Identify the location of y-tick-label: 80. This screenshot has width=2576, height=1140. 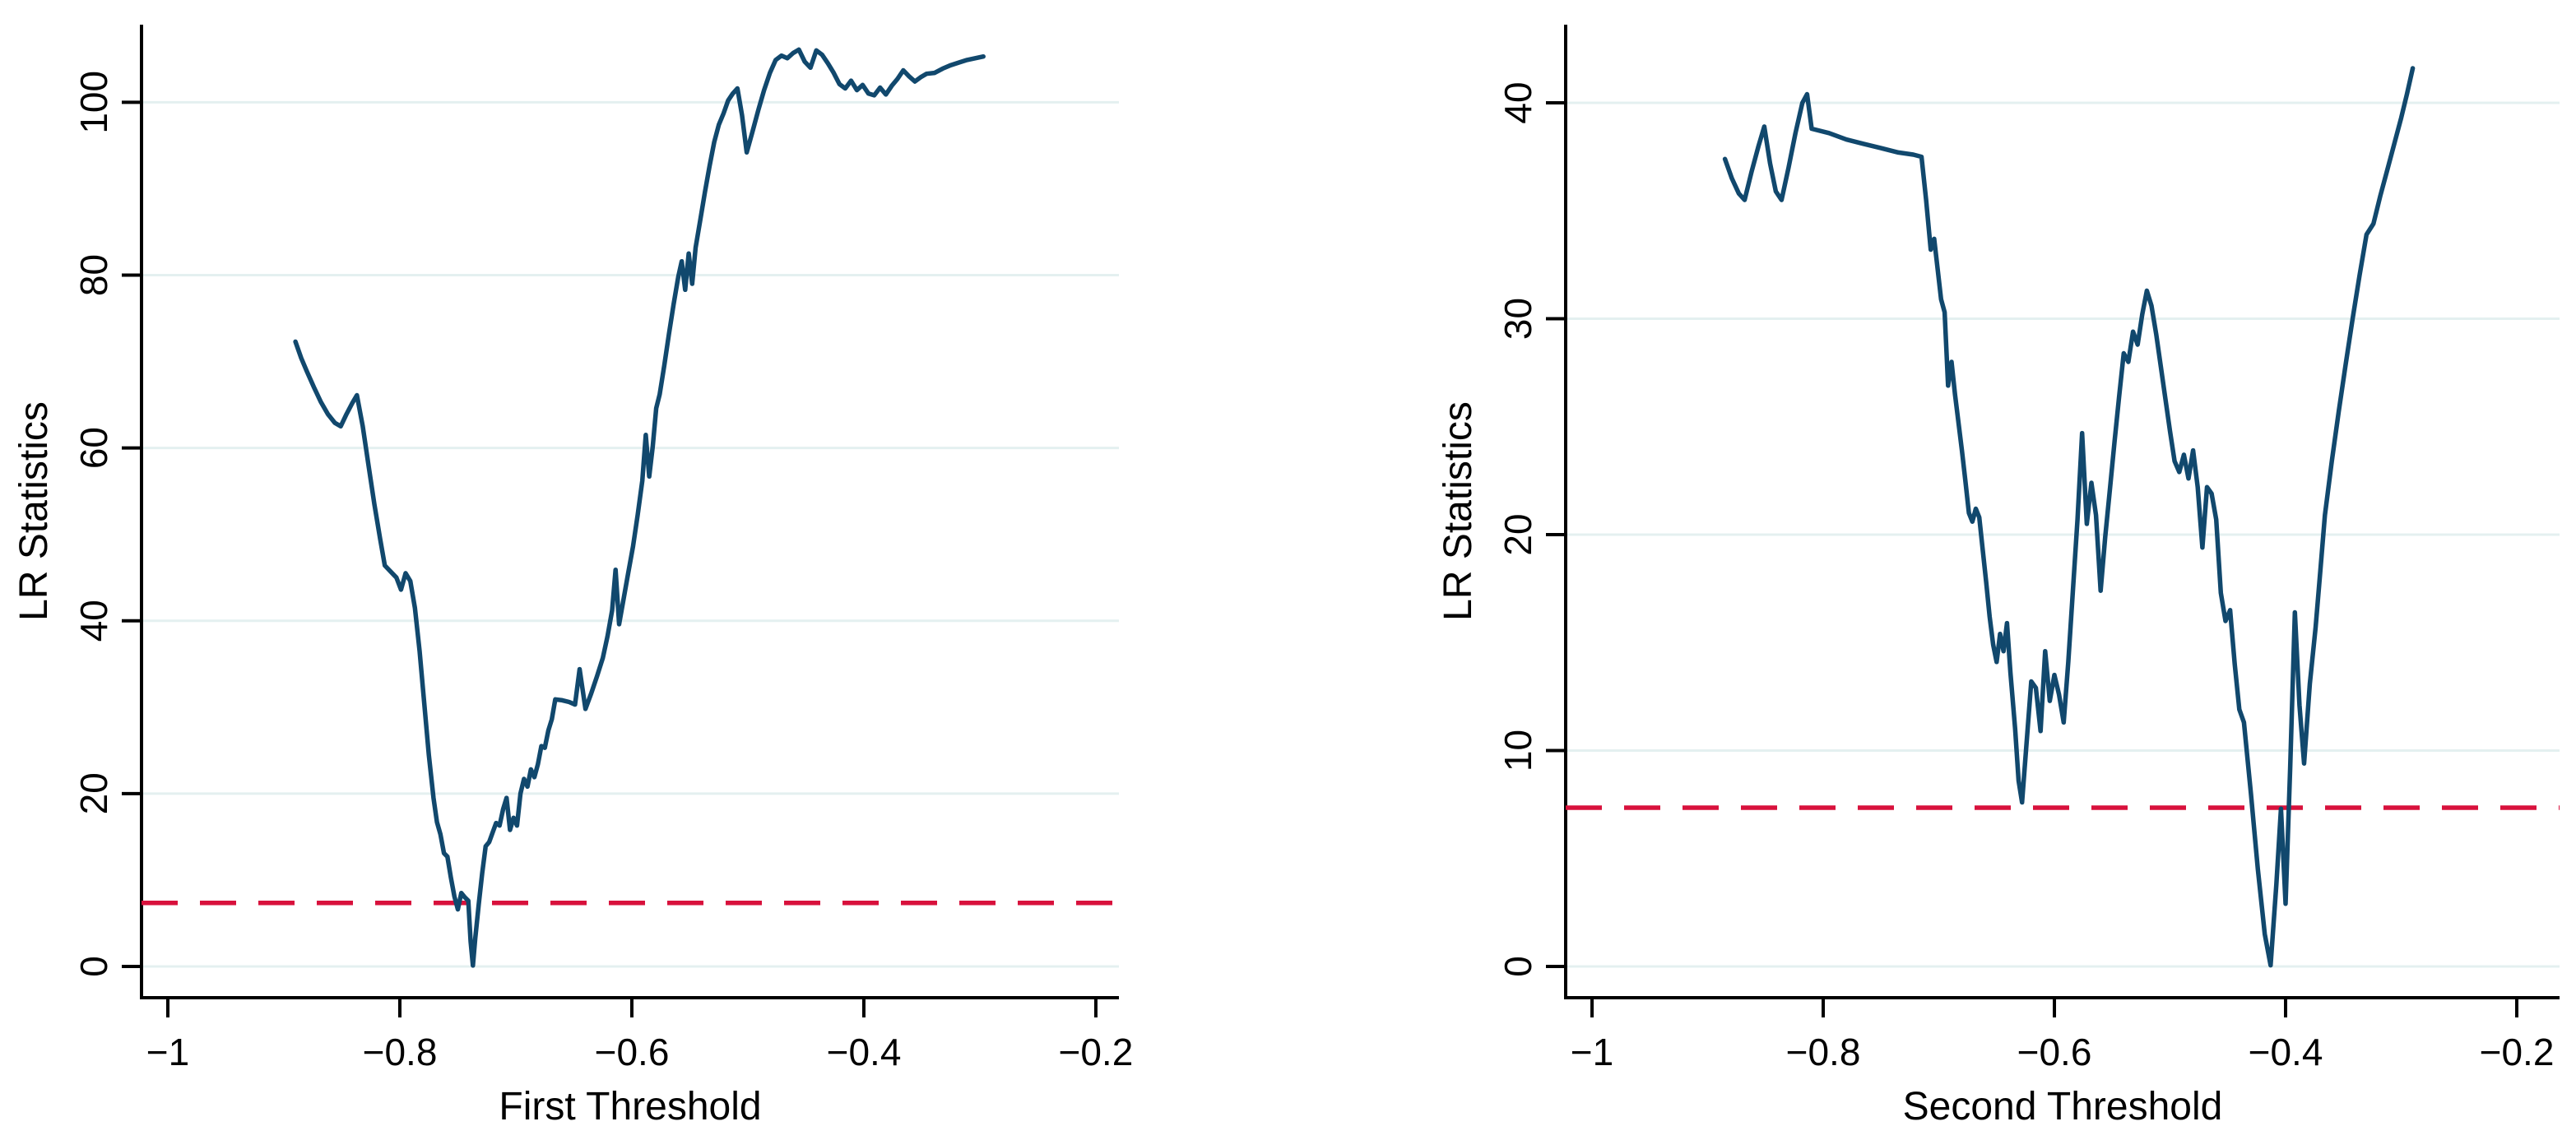
(94, 275).